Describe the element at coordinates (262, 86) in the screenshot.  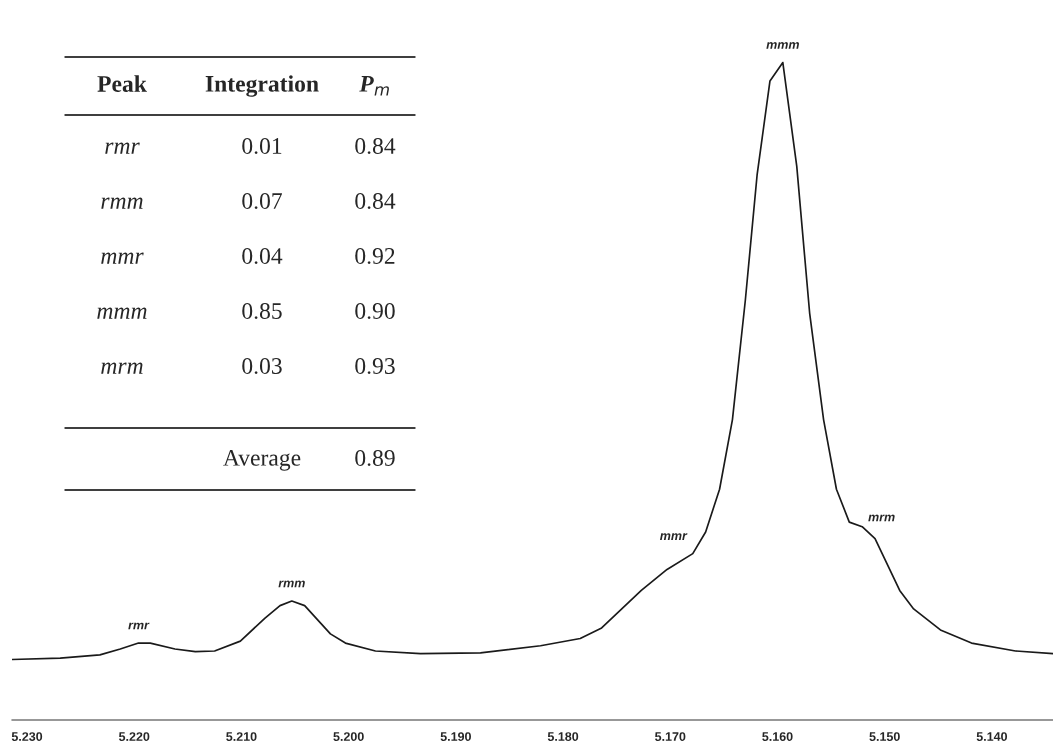
I see `annotation: Integration` at that location.